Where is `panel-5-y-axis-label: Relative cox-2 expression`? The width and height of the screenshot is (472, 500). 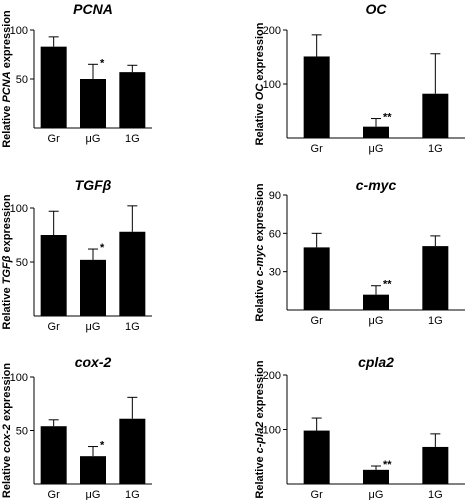 panel-5-y-axis-label: Relative cox-2 expression is located at coordinates (7, 430).